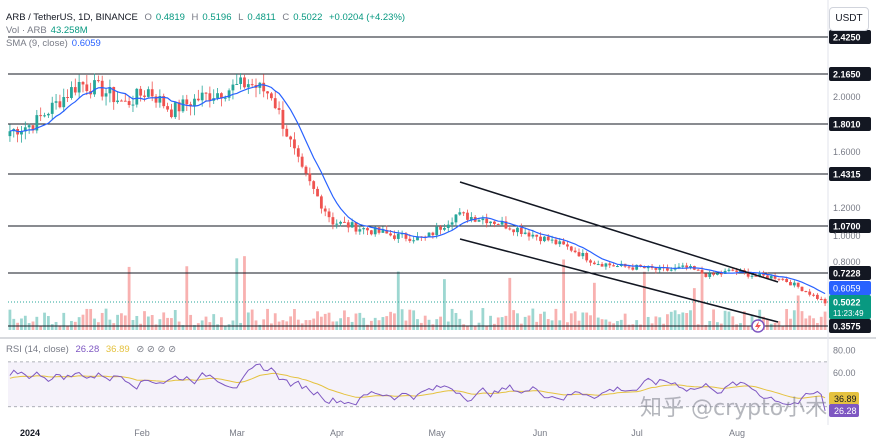 The image size is (876, 443). I want to click on price-tick-label: 1.6000, so click(847, 152).